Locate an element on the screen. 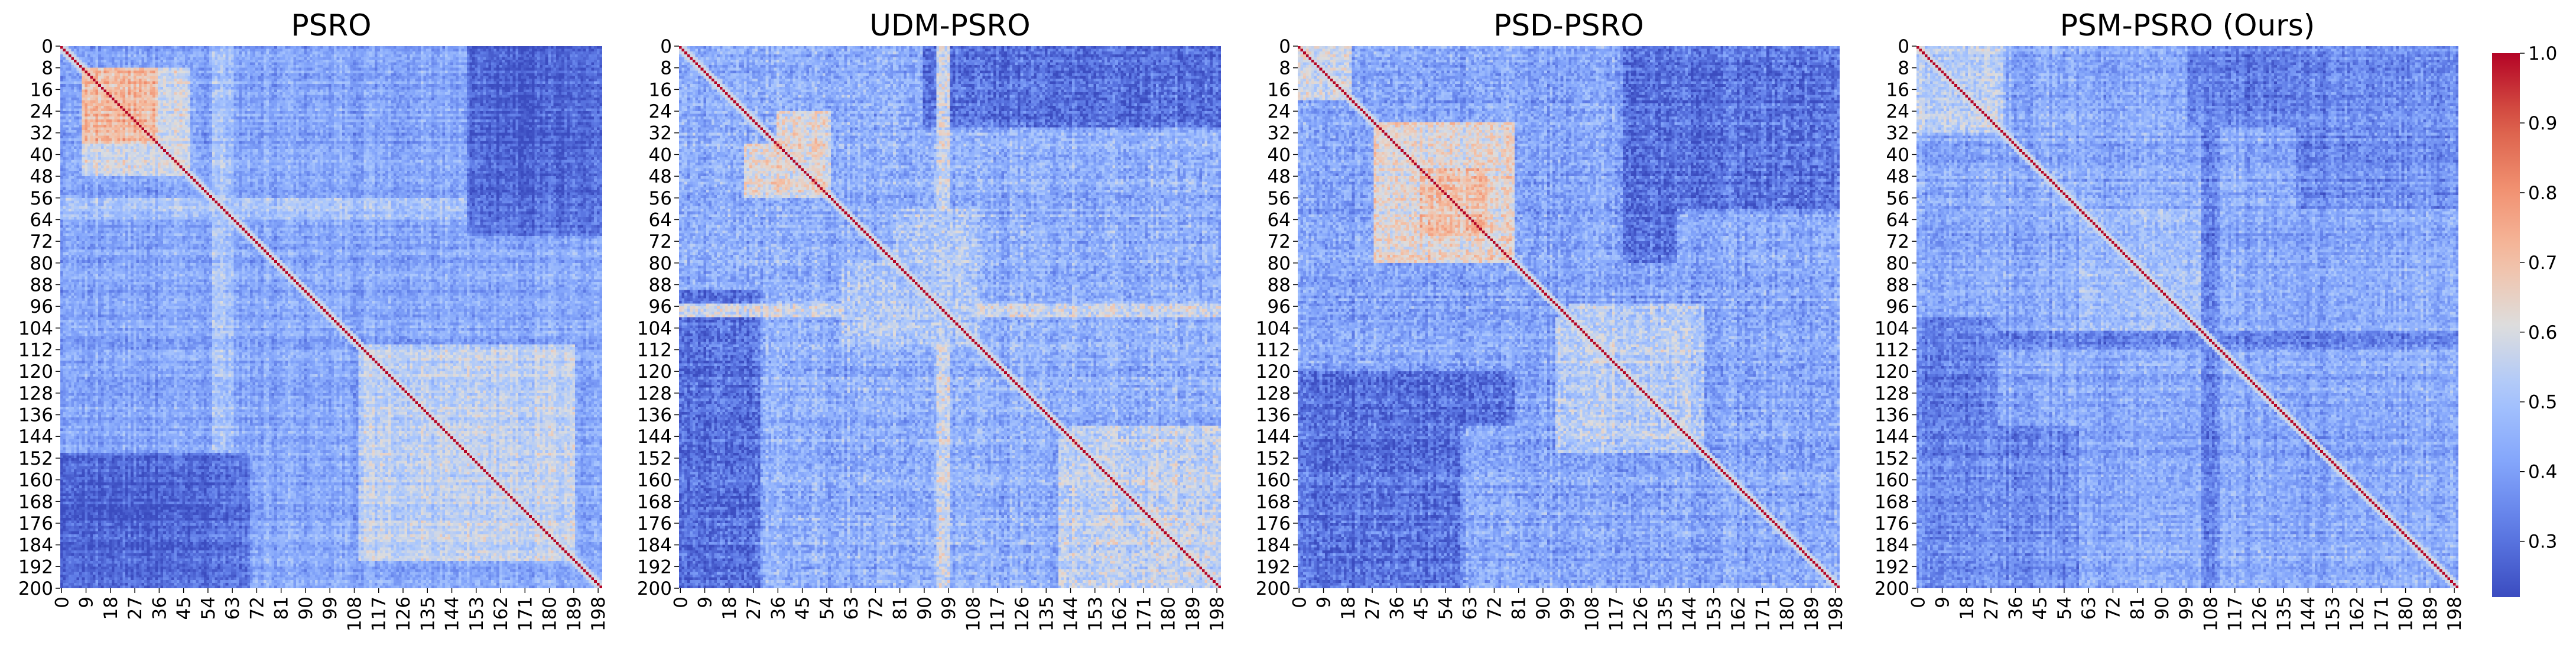 The image size is (2576, 658). colorbar: 0.3 0.4 0.5 0.6 0.7 0.8 0.9 1.0 is located at coordinates (2524, 320).